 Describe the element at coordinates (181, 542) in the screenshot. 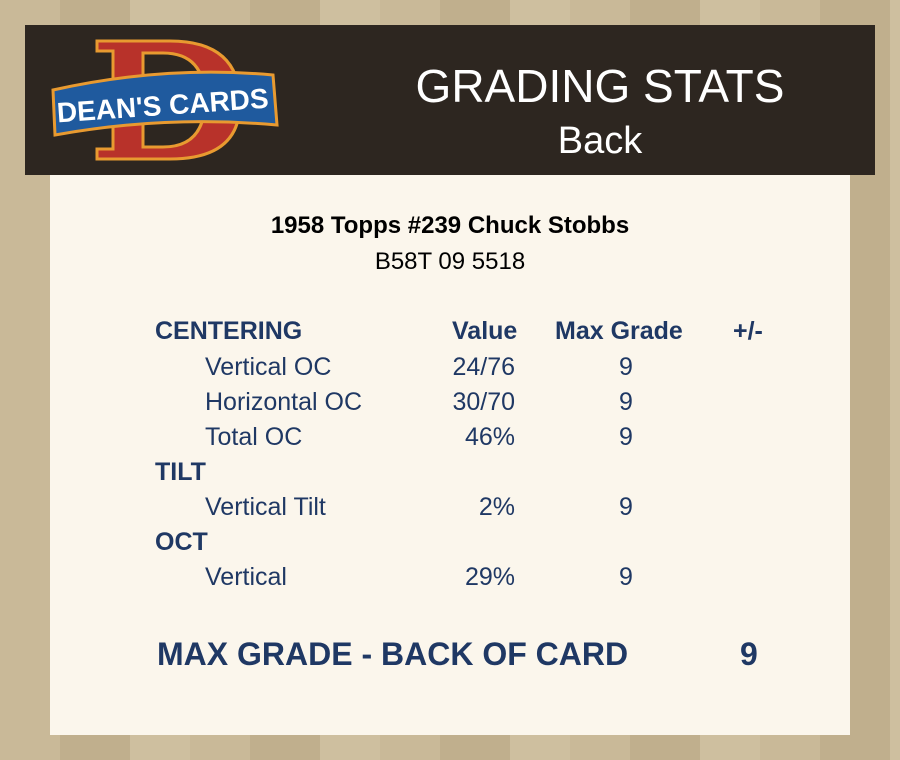

I see `category-label: OCT` at that location.